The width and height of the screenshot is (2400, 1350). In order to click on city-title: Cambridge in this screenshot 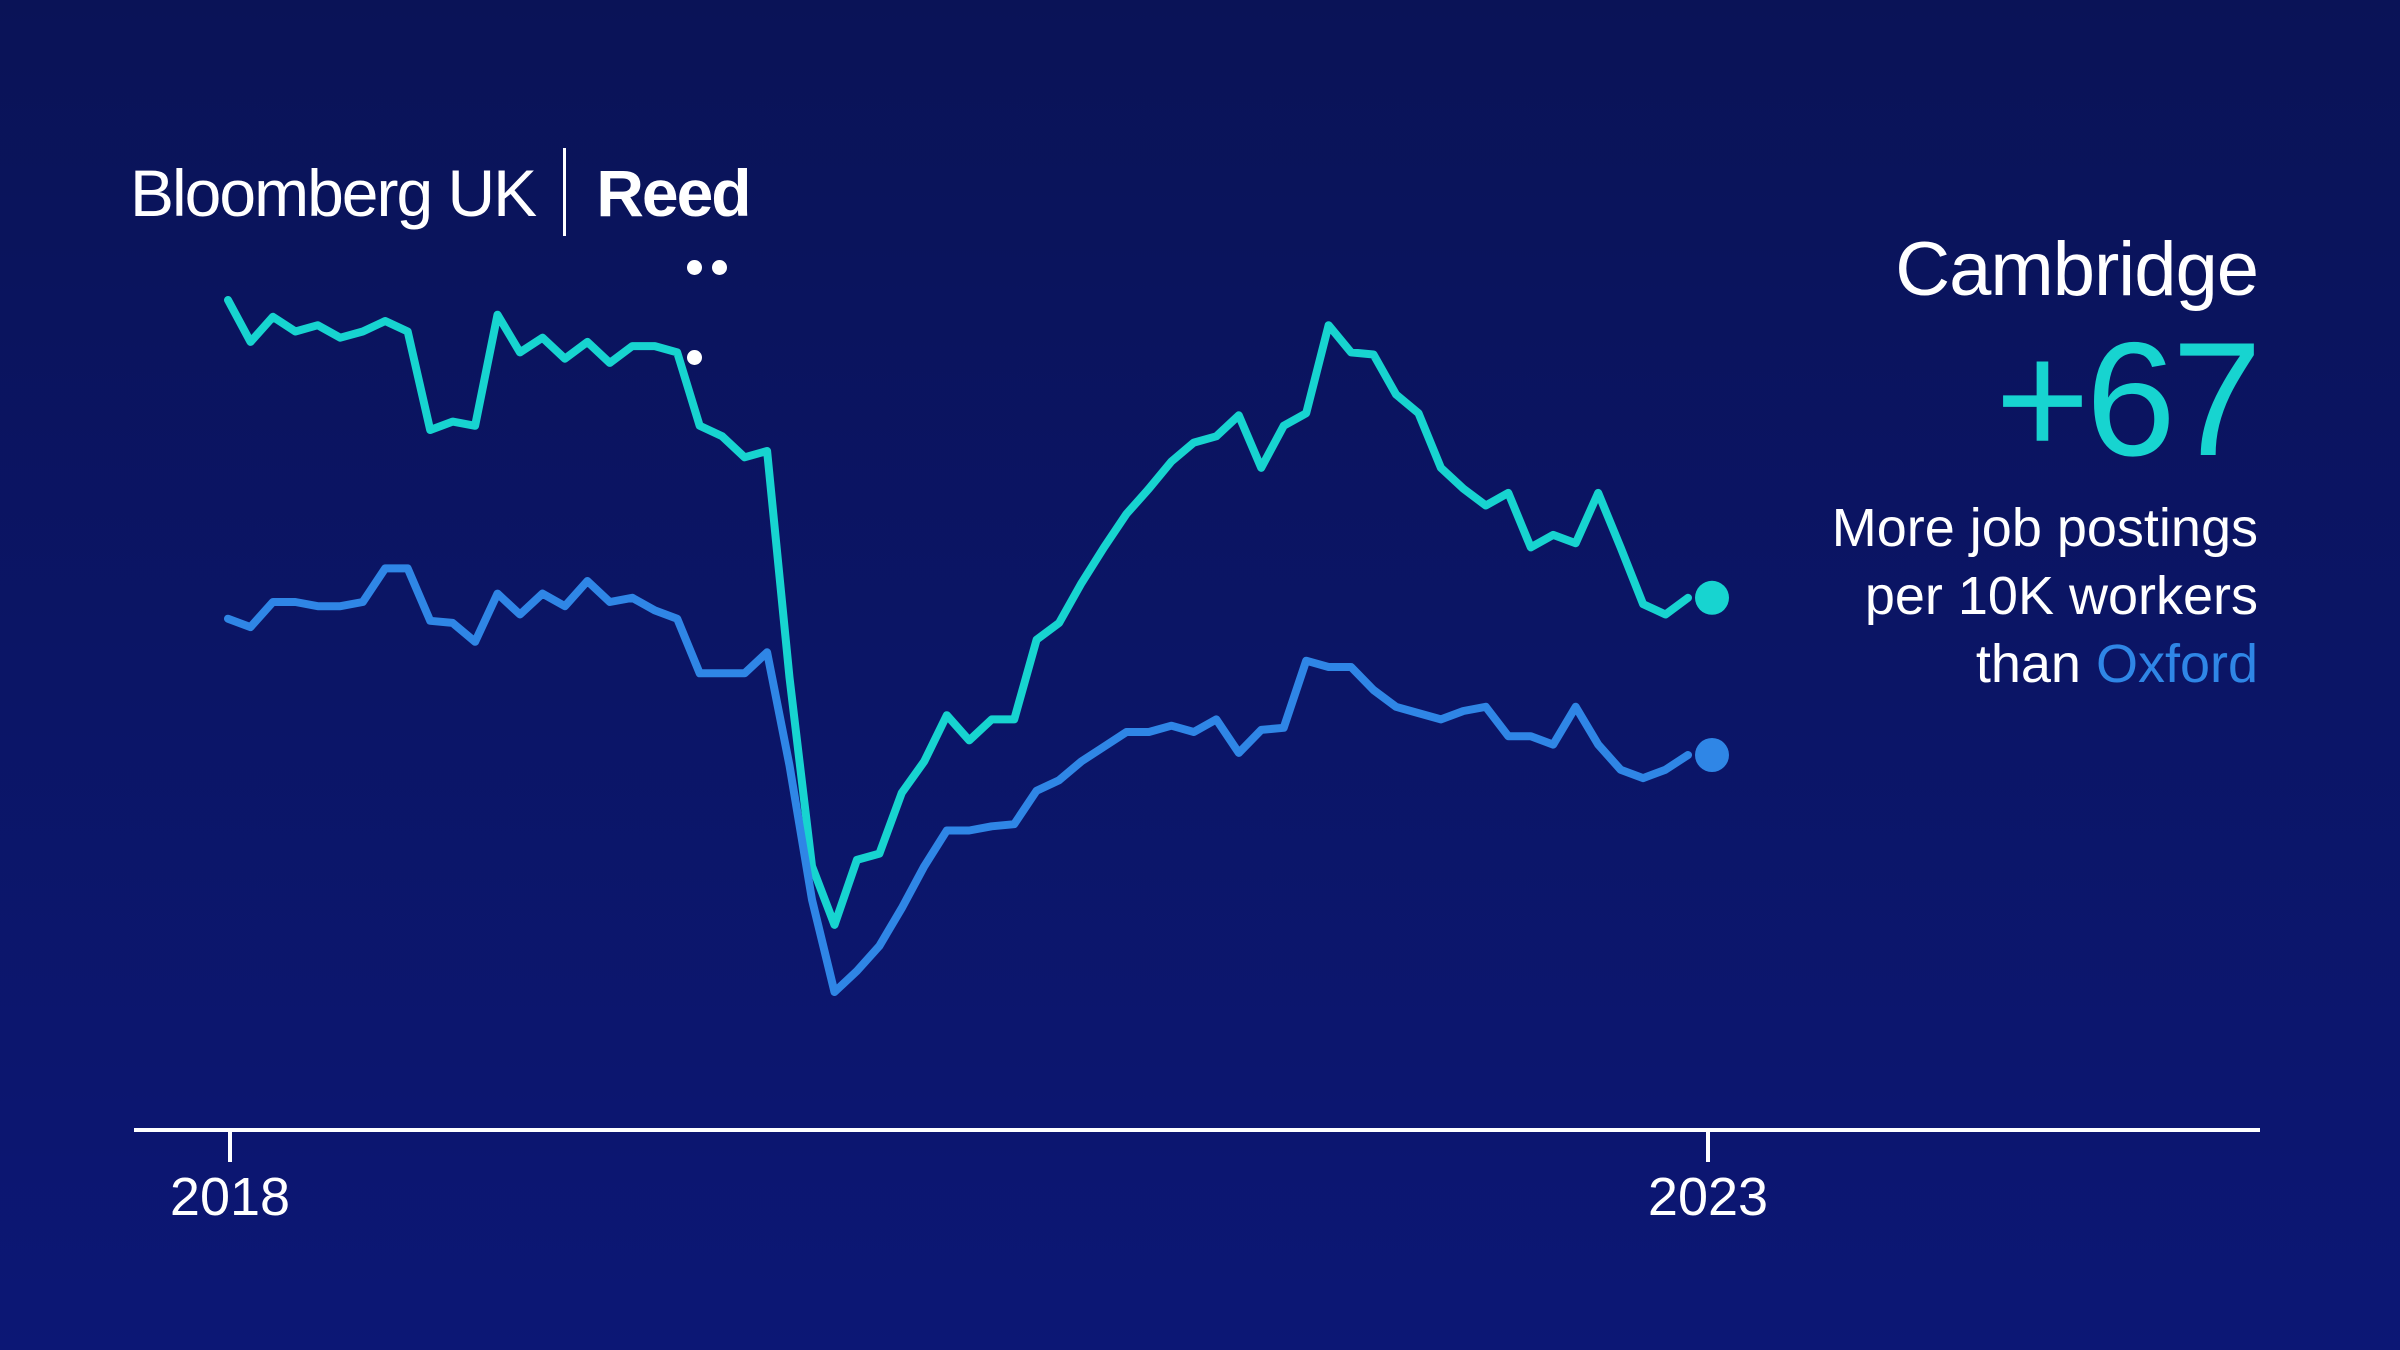, I will do `click(2077, 269)`.